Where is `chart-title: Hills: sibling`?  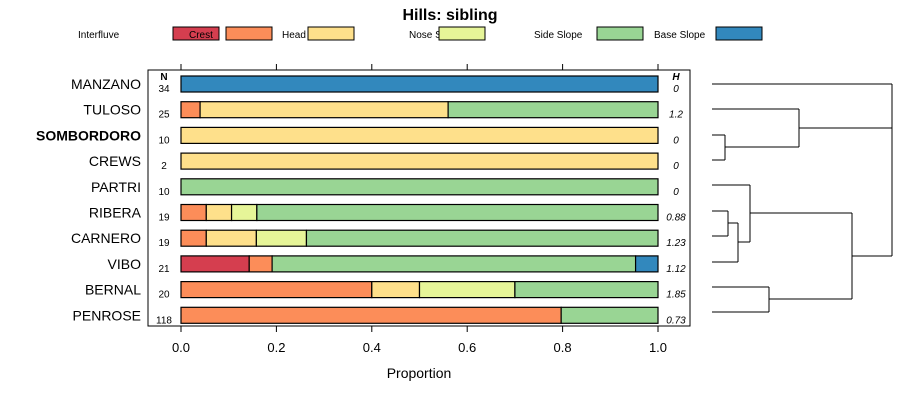 chart-title: Hills: sibling is located at coordinates (449, 15).